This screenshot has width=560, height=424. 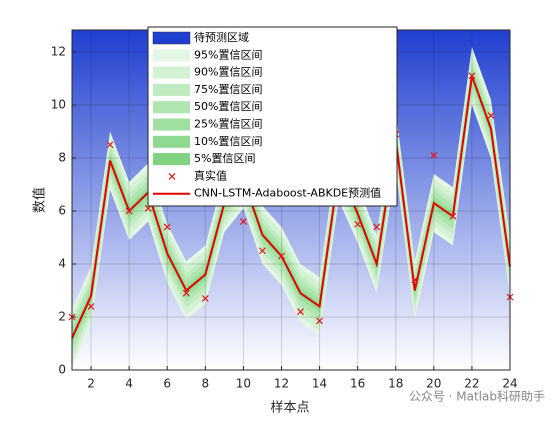 I want to click on y-tick-label: 8, so click(x=62, y=157).